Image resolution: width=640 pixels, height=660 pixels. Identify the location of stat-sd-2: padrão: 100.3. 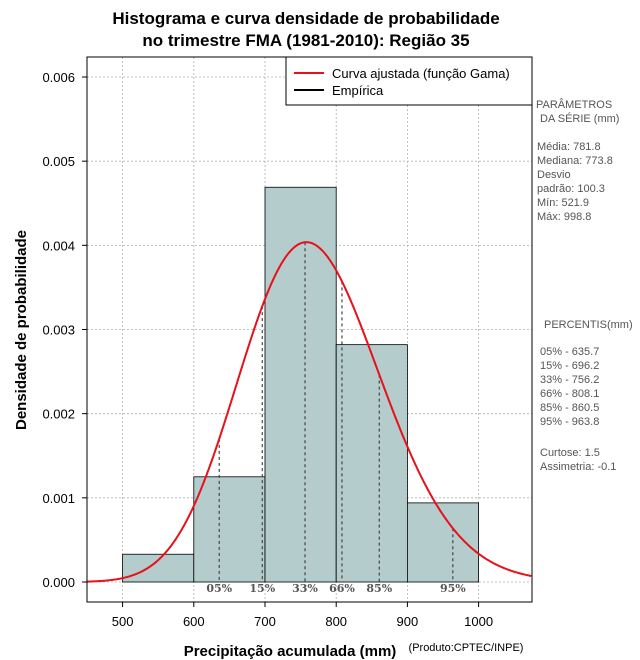
(571, 189).